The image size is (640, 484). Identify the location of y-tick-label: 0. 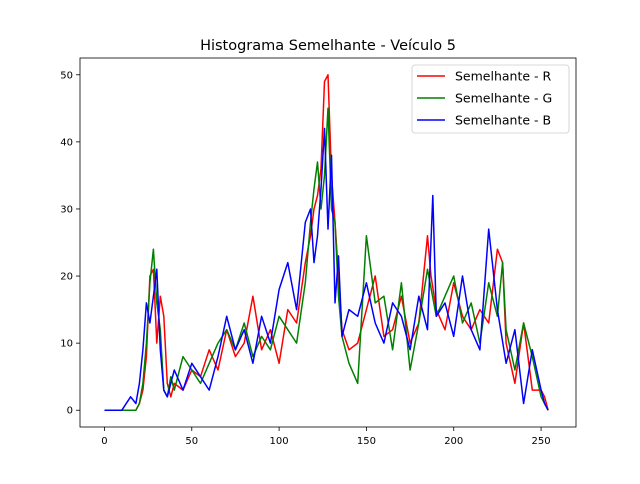
(70, 411).